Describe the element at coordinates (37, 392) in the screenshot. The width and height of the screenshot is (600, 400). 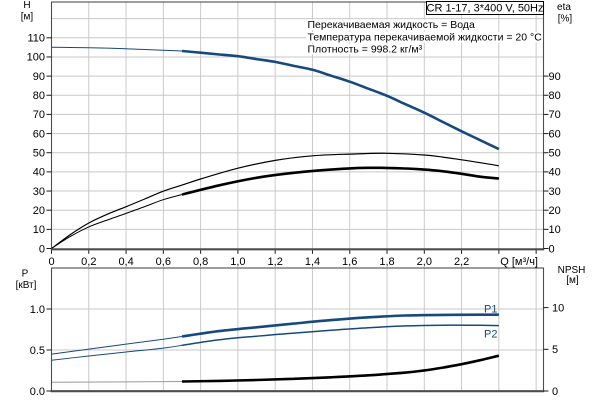
I see `svg-text: 0.0` at that location.